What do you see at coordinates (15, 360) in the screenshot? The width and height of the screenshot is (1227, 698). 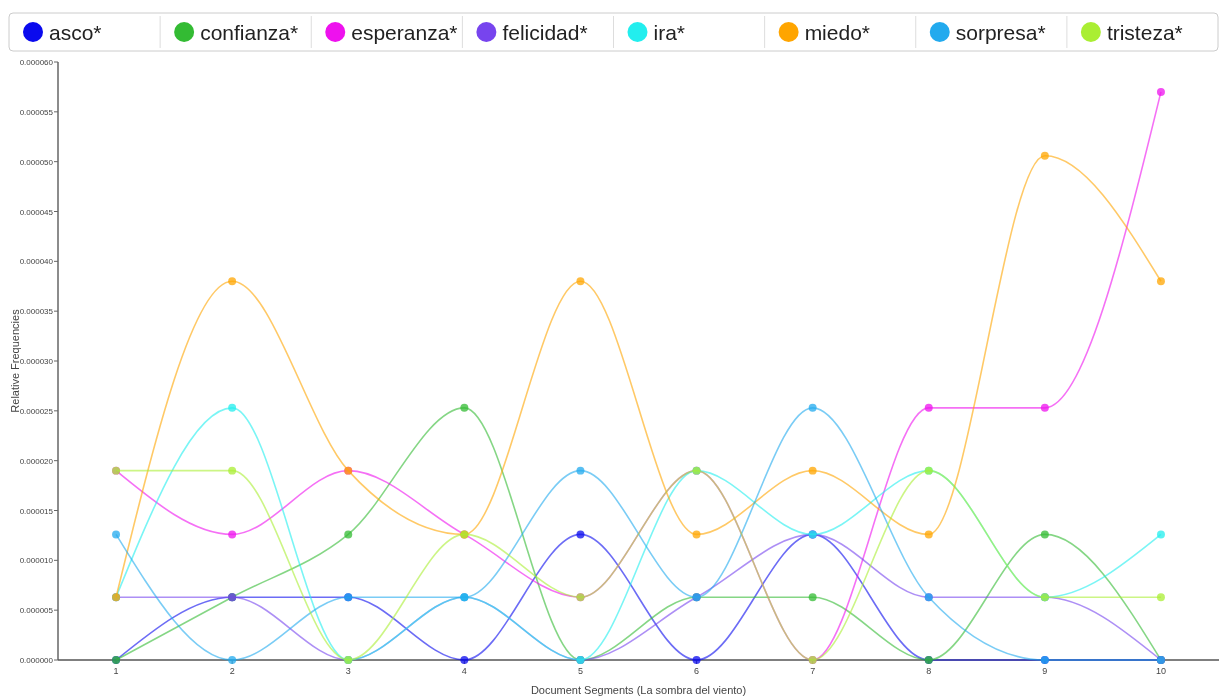 I see `y-axis-title: Relative Frequencies` at bounding box center [15, 360].